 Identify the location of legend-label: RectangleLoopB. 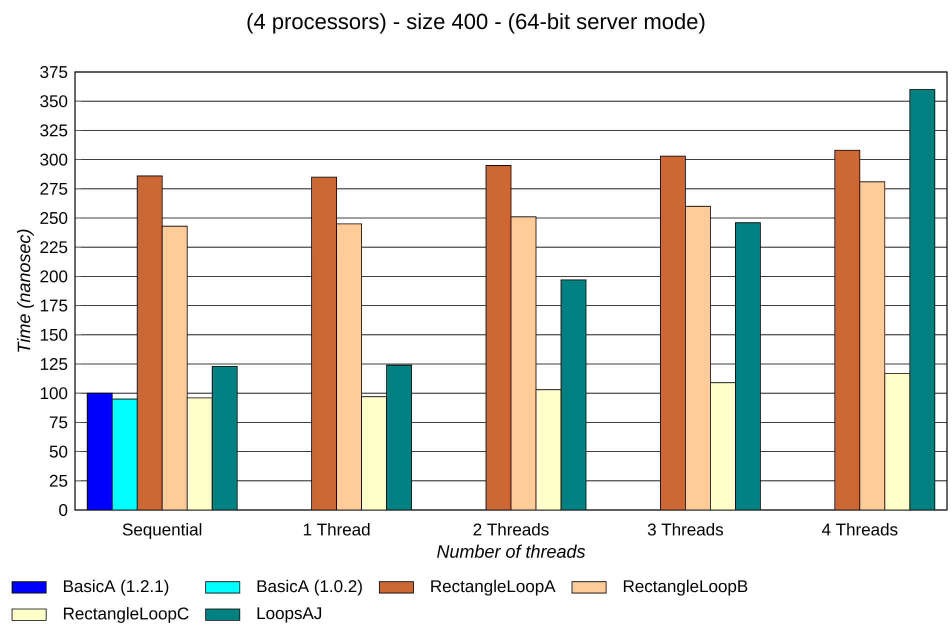
(686, 588).